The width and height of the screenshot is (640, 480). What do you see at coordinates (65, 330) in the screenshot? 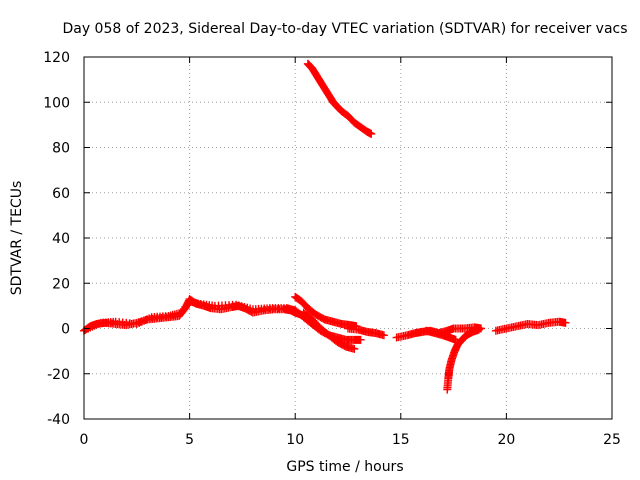
I see `y-tick-label: 0` at bounding box center [65, 330].